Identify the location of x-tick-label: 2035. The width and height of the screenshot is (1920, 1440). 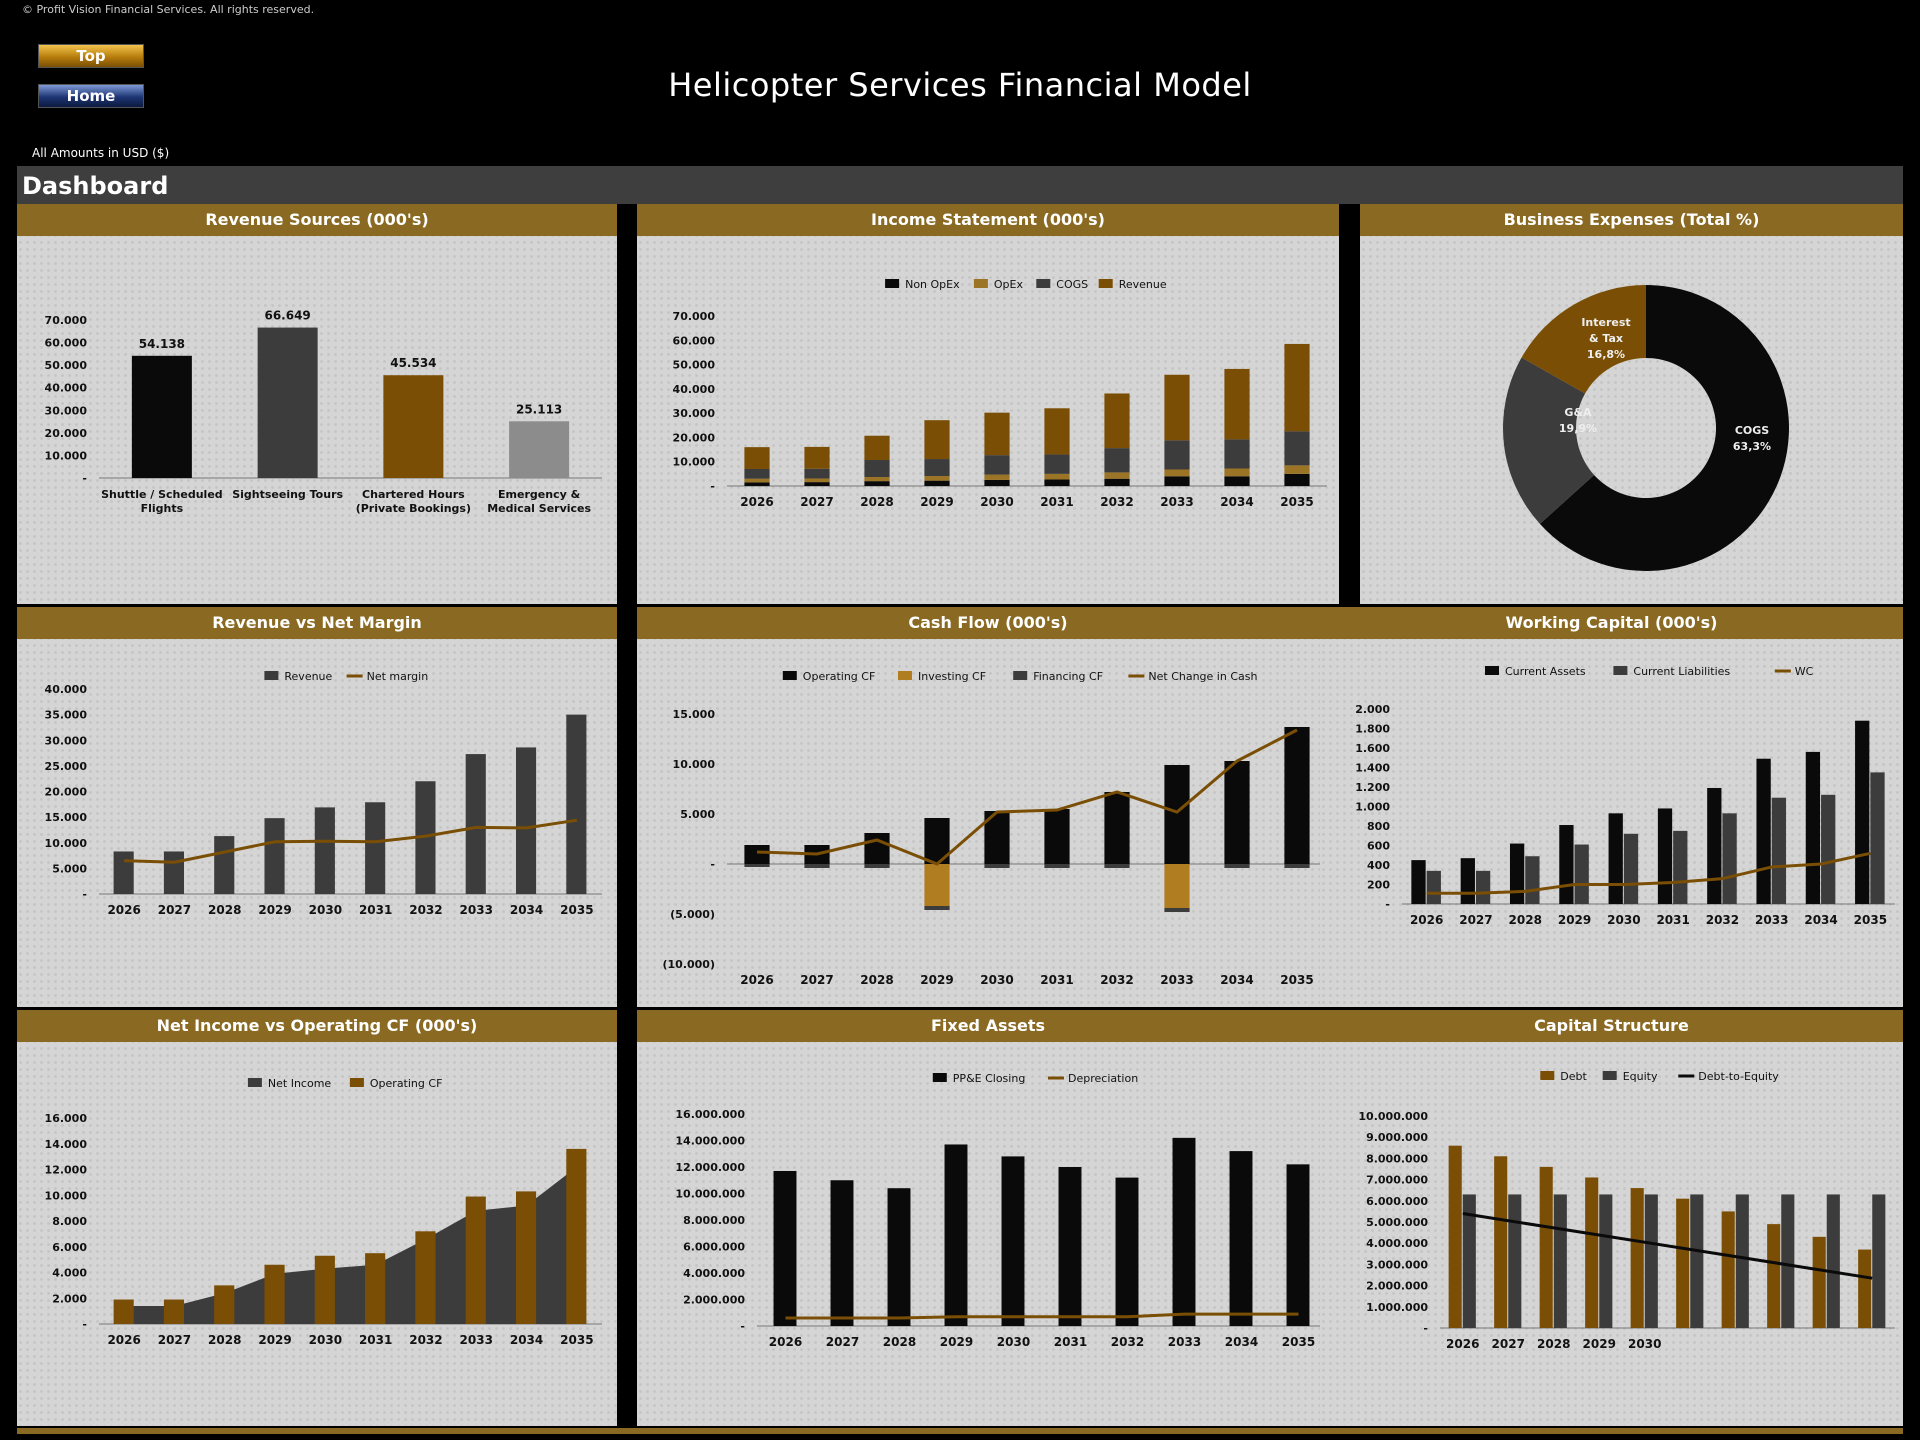
(1296, 980).